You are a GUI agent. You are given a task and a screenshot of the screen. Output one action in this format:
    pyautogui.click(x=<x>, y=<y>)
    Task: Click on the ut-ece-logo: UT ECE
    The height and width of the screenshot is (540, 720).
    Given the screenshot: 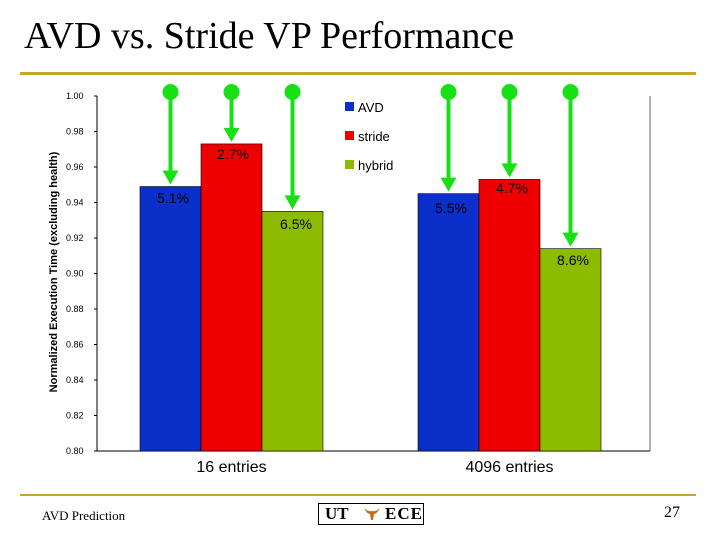 What is the action you would take?
    pyautogui.click(x=371, y=514)
    